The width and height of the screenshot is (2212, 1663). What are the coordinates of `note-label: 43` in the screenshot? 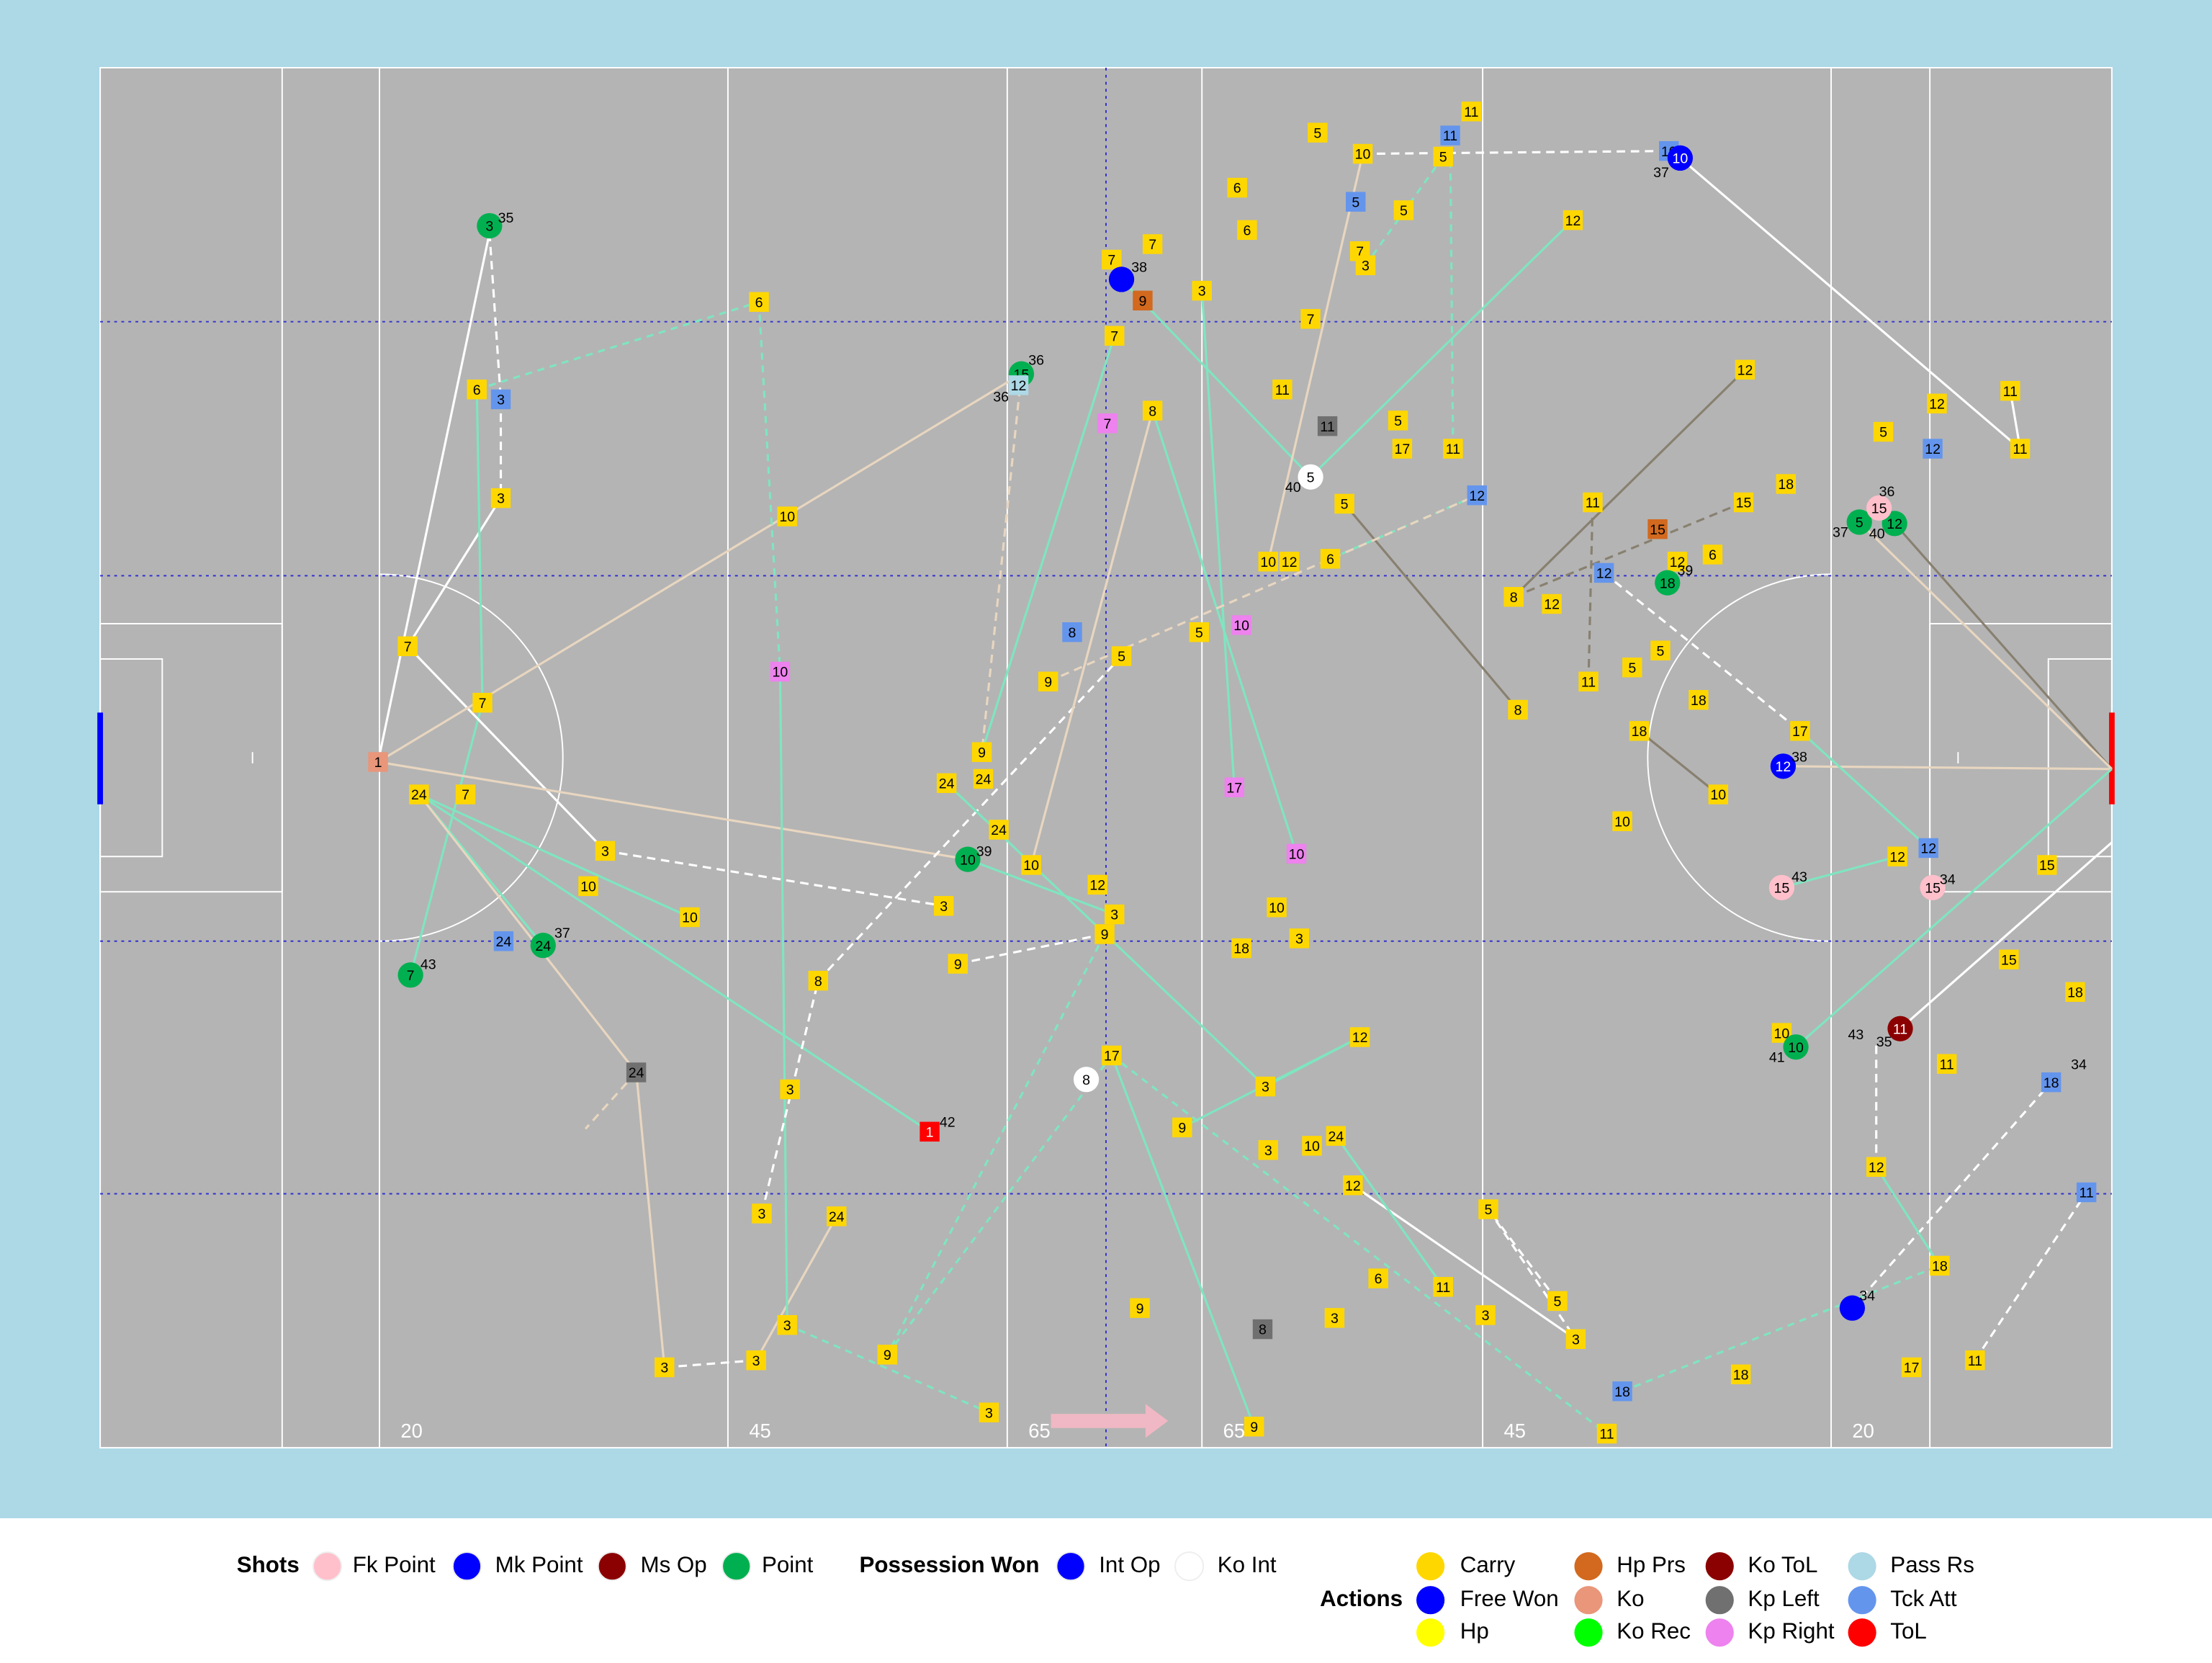 It's located at (1856, 1035).